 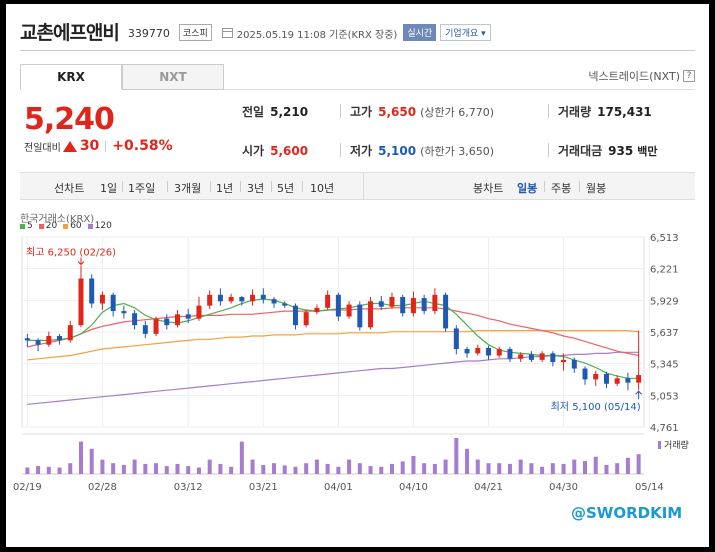 What do you see at coordinates (275, 112) in the screenshot?
I see `stat-prev-close: 전일 5,210` at bounding box center [275, 112].